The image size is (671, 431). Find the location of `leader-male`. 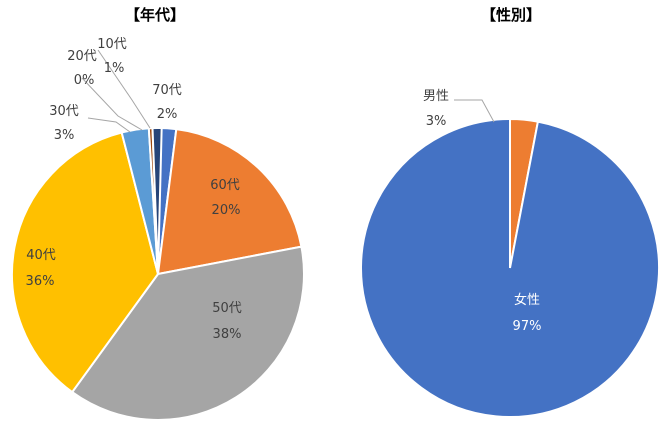

leader-male is located at coordinates (474, 111).